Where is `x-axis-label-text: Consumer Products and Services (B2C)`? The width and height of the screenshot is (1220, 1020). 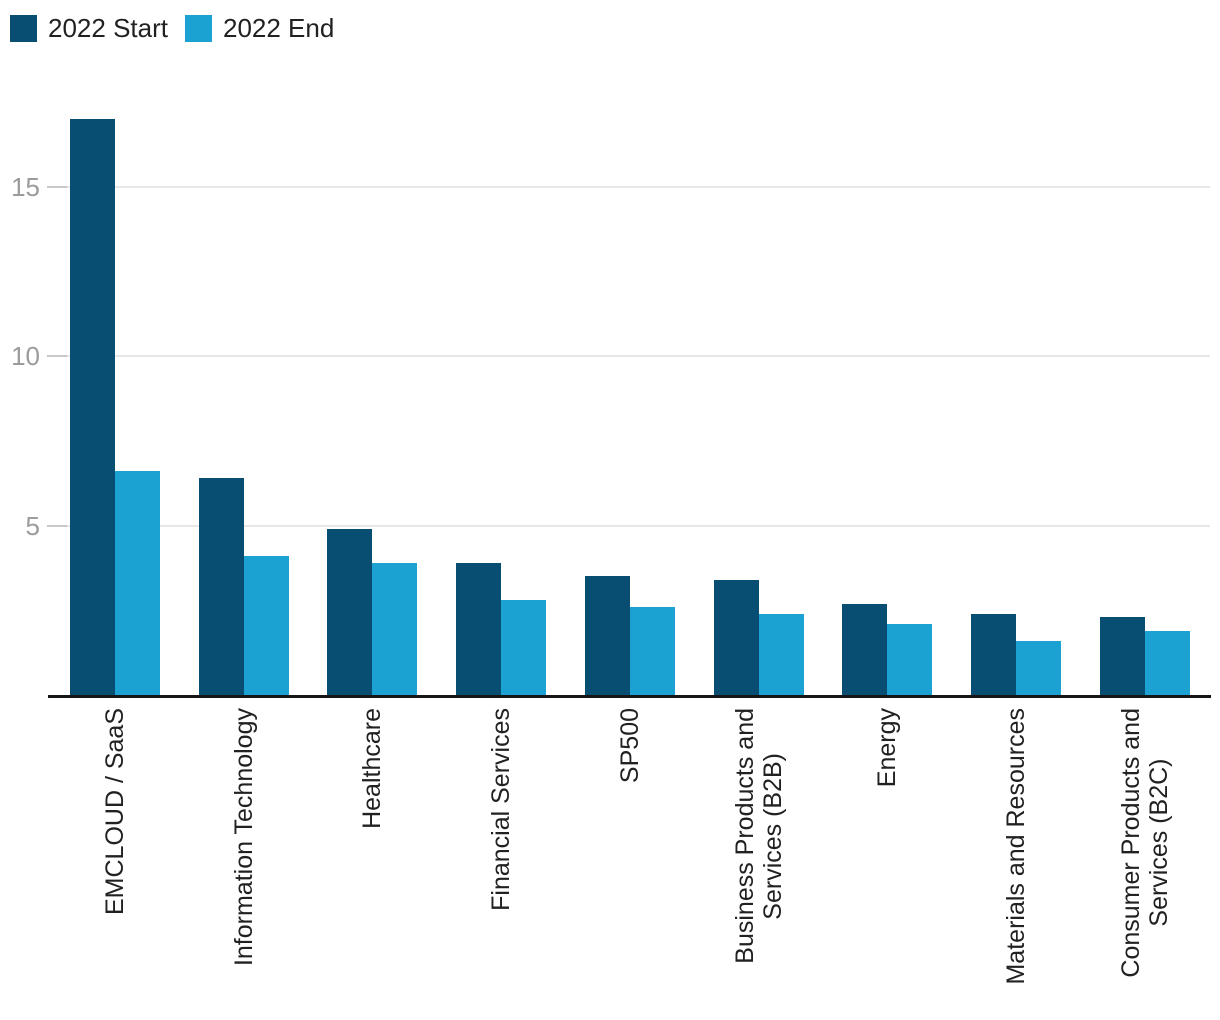 x-axis-label-text: Consumer Products and Services (B2C) is located at coordinates (1144, 843).